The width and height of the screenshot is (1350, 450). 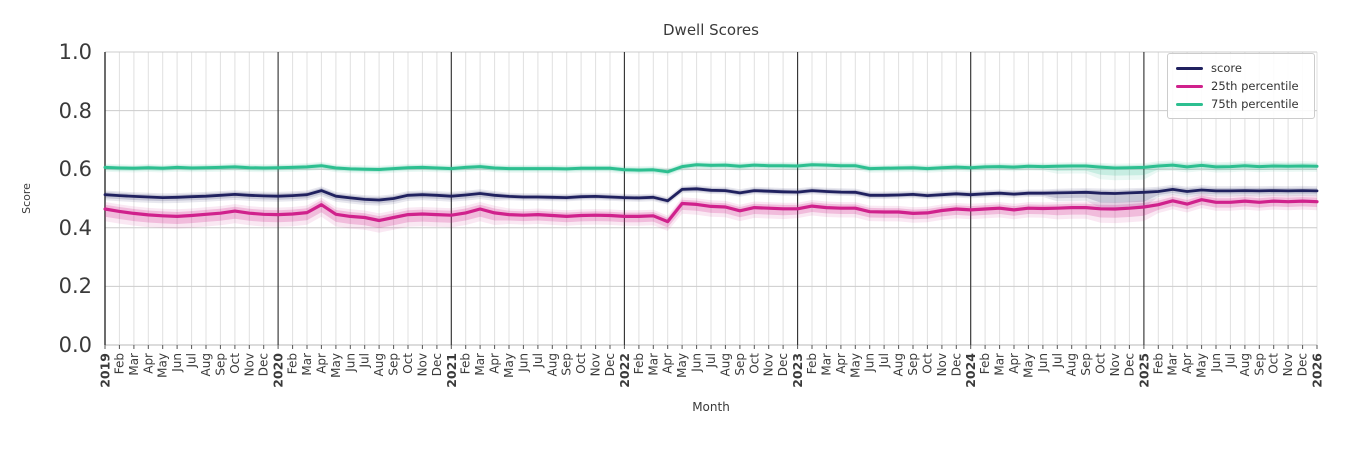 I want to click on legend: score 25th percentile 75th percentile, so click(x=1241, y=86).